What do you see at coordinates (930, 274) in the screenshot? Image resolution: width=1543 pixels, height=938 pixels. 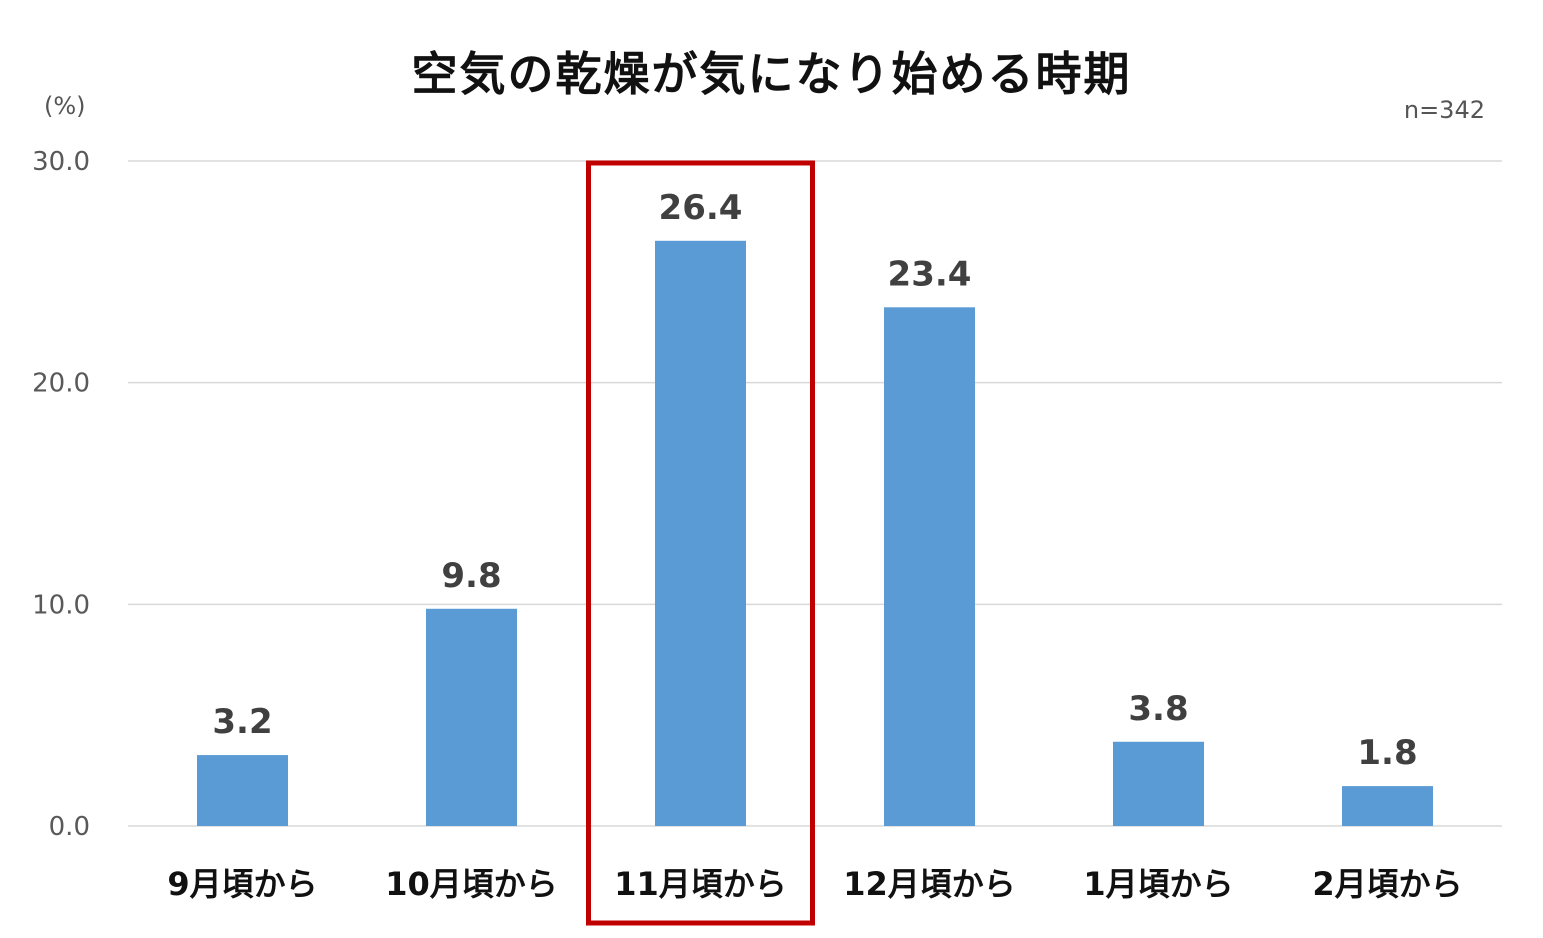 I see `data-label: 23.4` at bounding box center [930, 274].